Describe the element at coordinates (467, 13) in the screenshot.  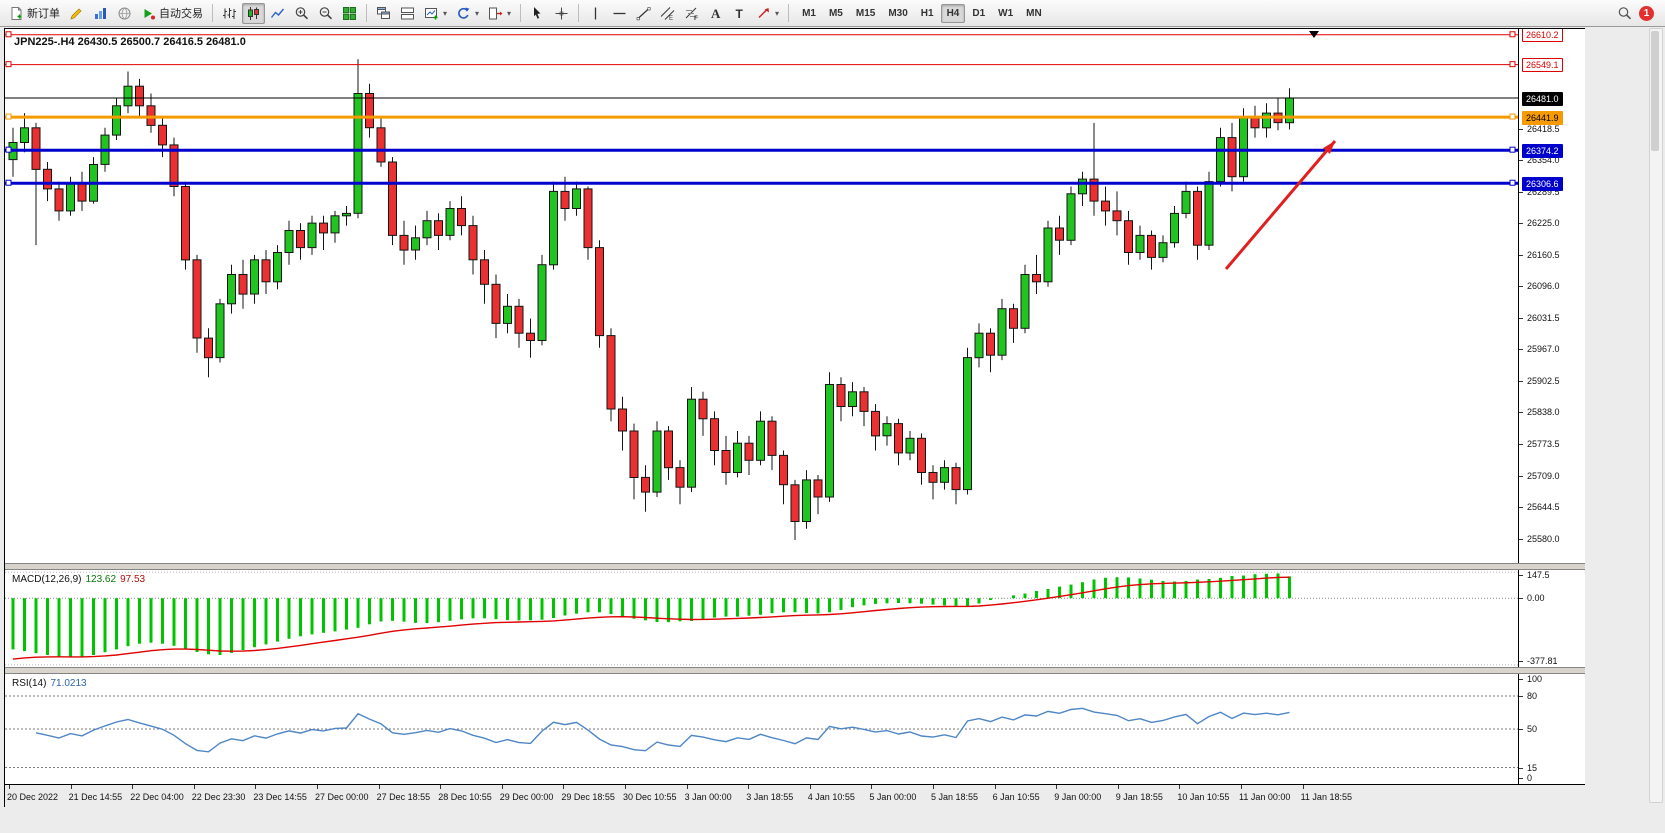
I see `auto-scroll-button: ▾` at that location.